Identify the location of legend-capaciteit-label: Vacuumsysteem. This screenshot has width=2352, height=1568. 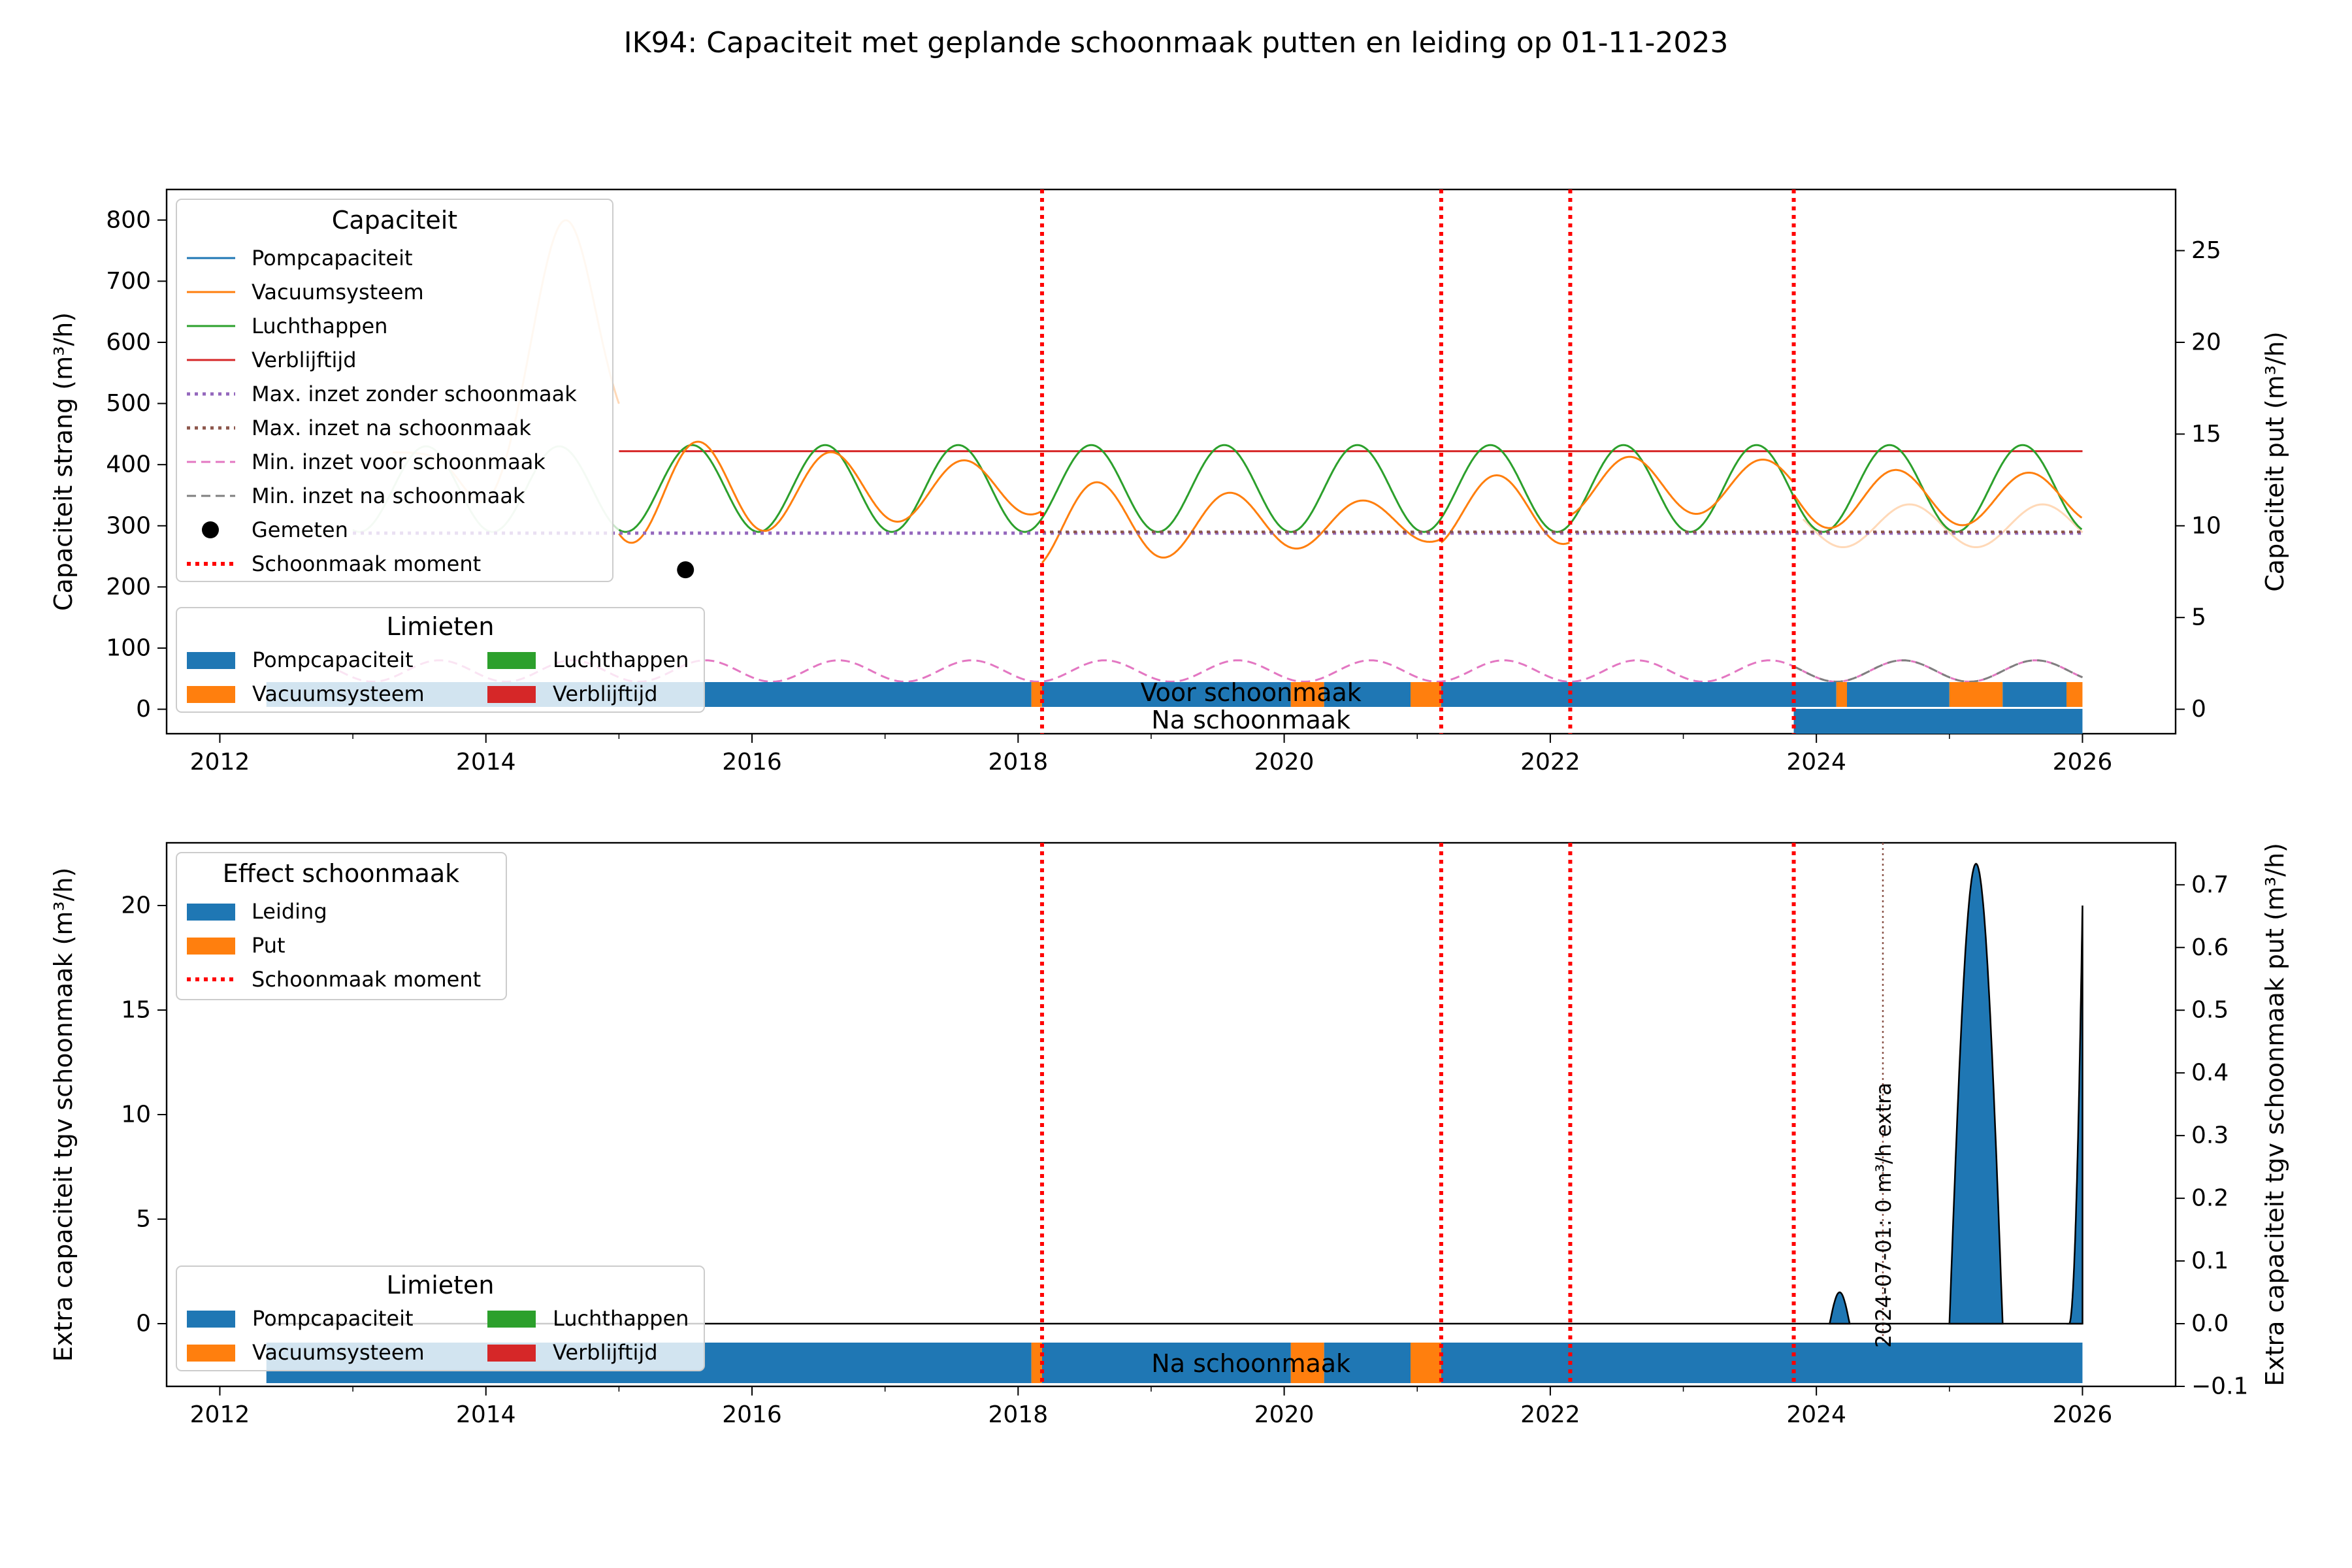
(338, 292).